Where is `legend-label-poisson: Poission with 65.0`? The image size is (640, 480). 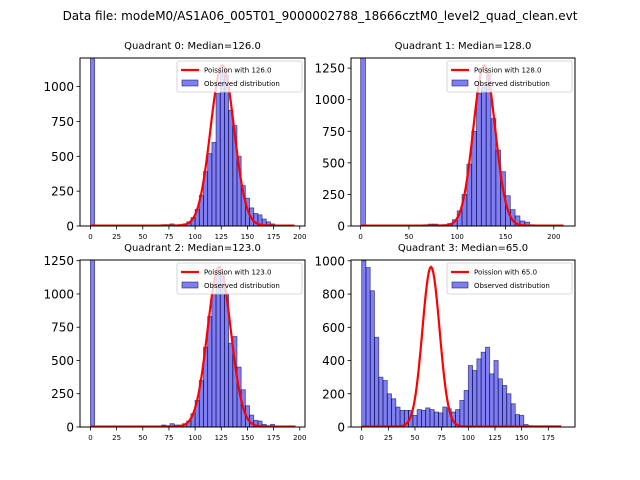
legend-label-poisson: Poission with 65.0 is located at coordinates (505, 273).